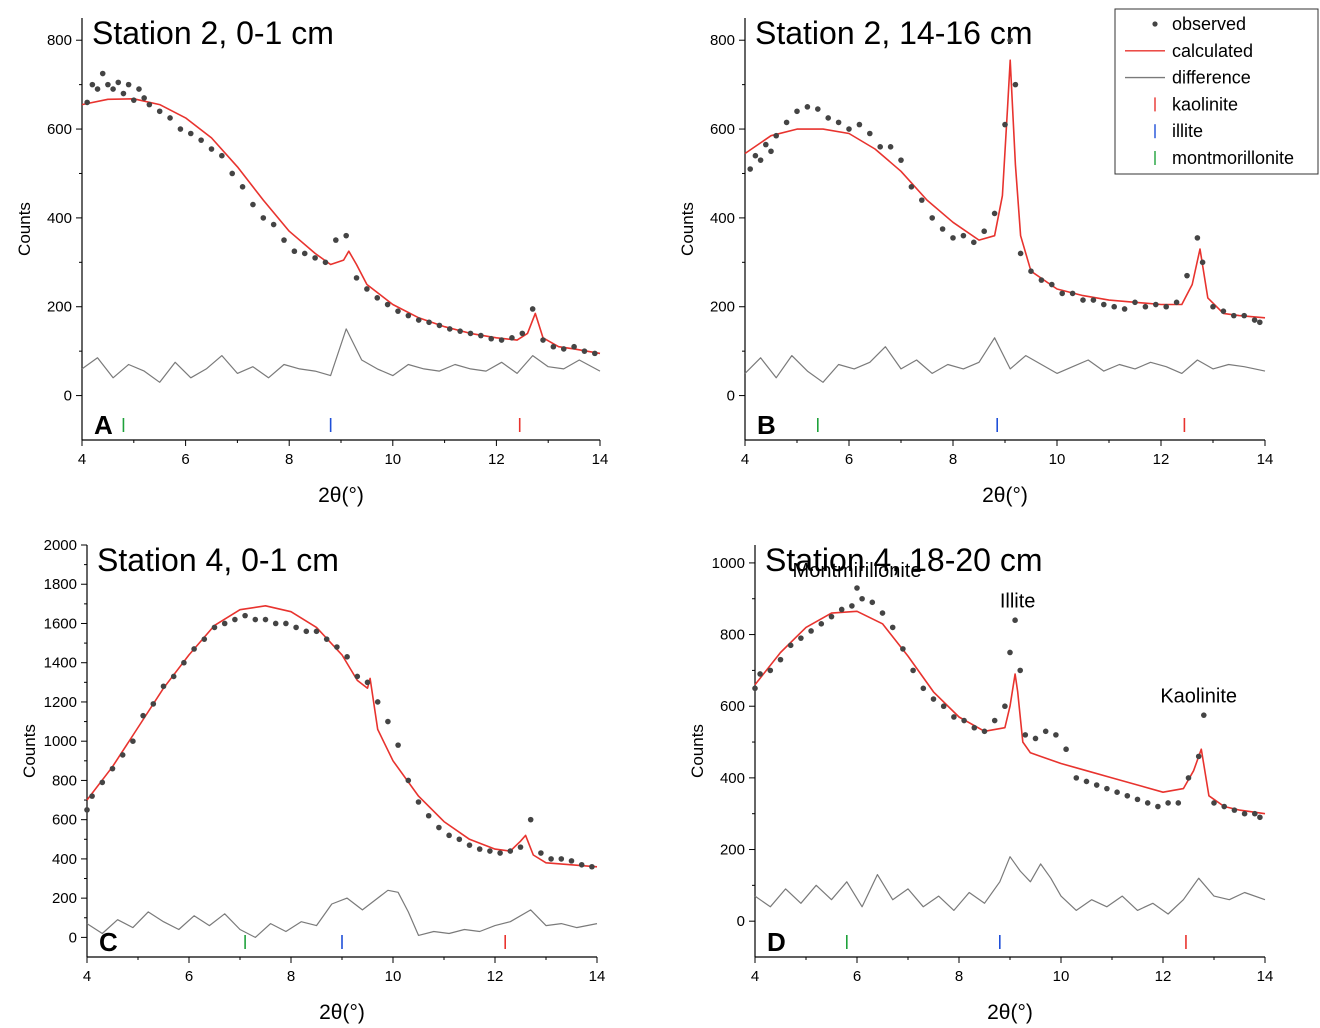 The width and height of the screenshot is (1320, 1028). What do you see at coordinates (1209, 24) in the screenshot?
I see `legend-label: observed` at bounding box center [1209, 24].